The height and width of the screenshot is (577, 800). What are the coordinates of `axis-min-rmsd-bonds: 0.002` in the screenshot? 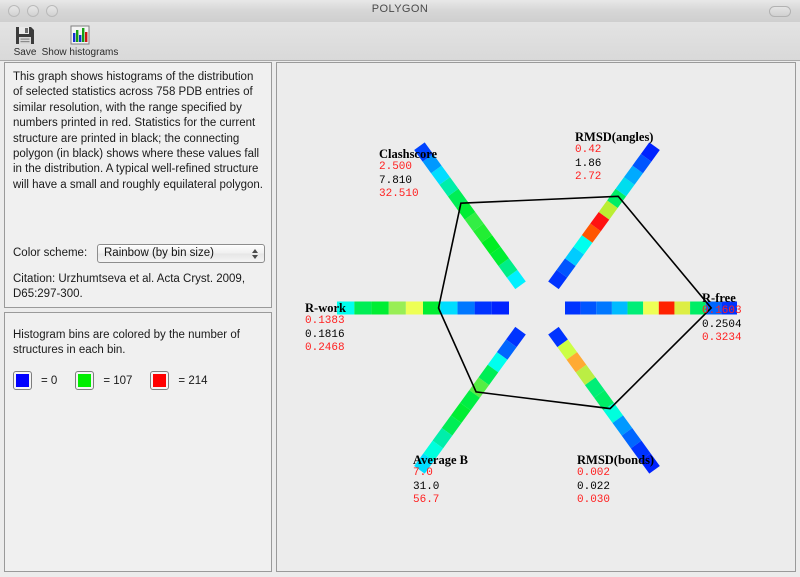 It's located at (594, 473).